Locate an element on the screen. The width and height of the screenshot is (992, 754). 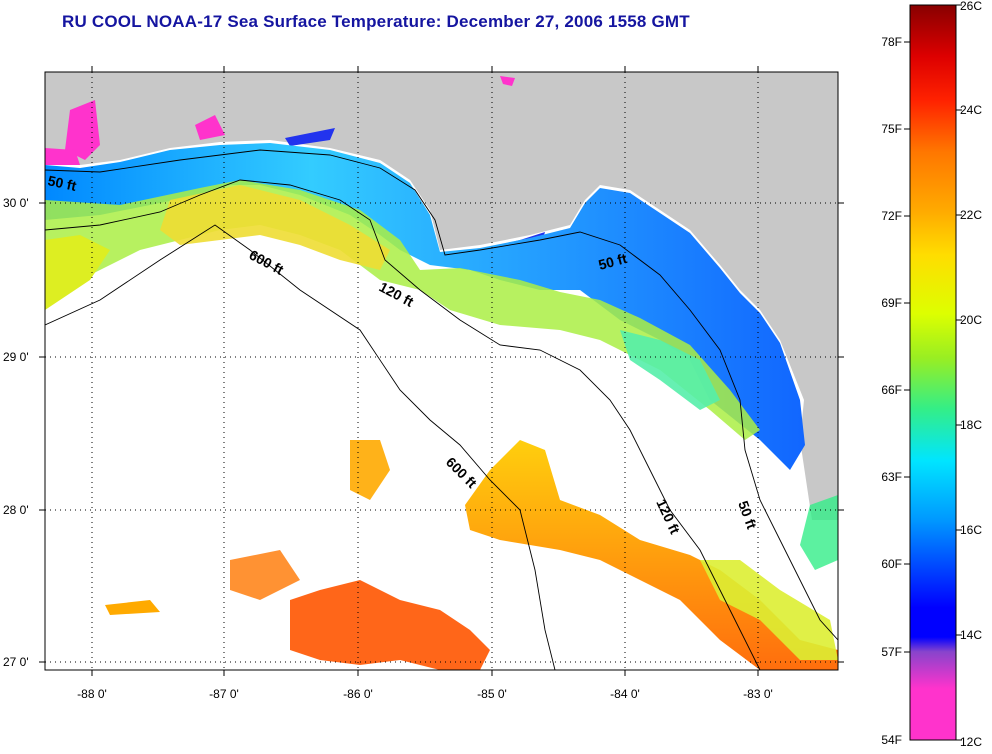
celsius-label: 26C is located at coordinates (971, 6).